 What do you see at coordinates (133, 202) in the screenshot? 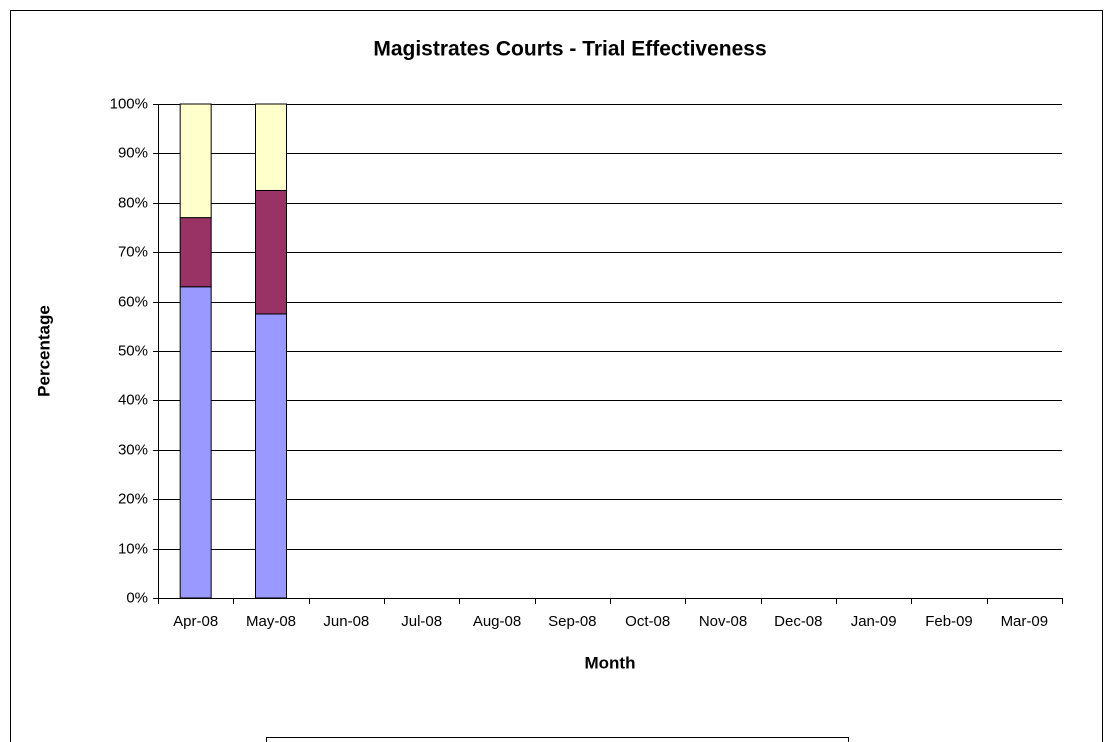
I see `y-tick-label: 80%` at bounding box center [133, 202].